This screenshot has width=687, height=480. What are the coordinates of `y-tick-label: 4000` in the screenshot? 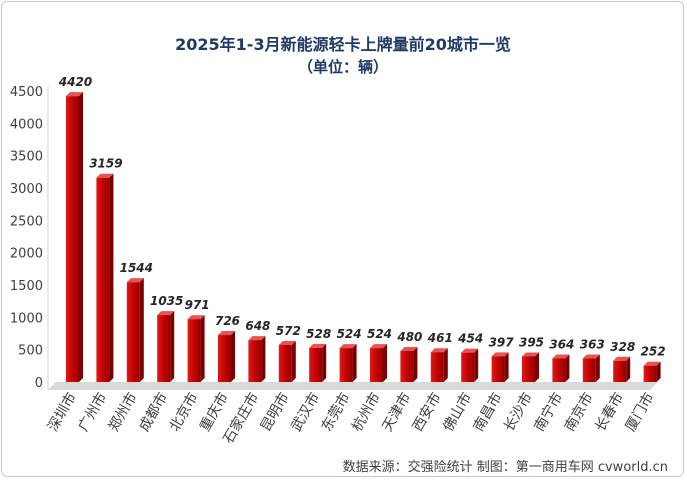 It's located at (26, 124).